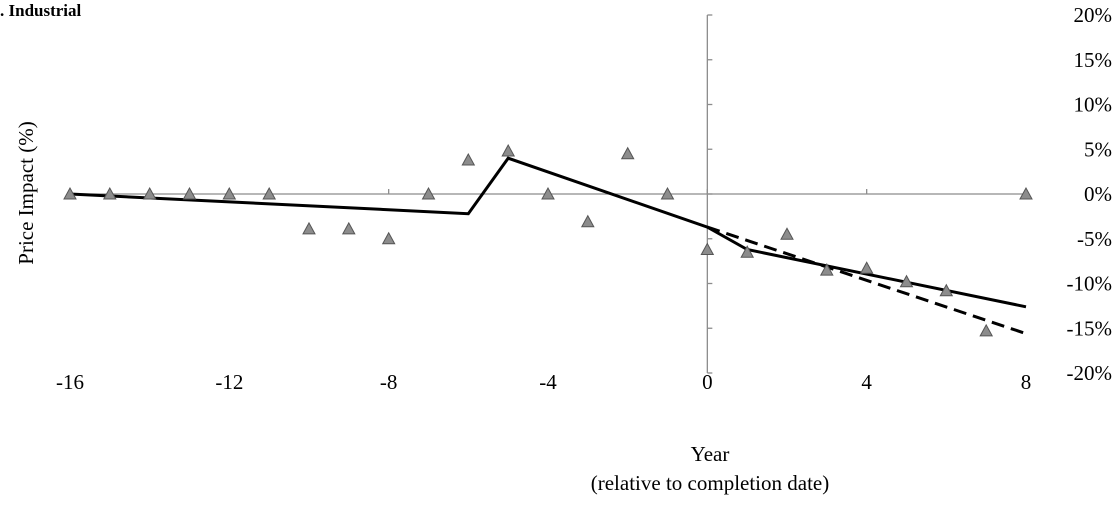  Describe the element at coordinates (41, 10) in the screenshot. I see `chart-title: . Industrial` at that location.